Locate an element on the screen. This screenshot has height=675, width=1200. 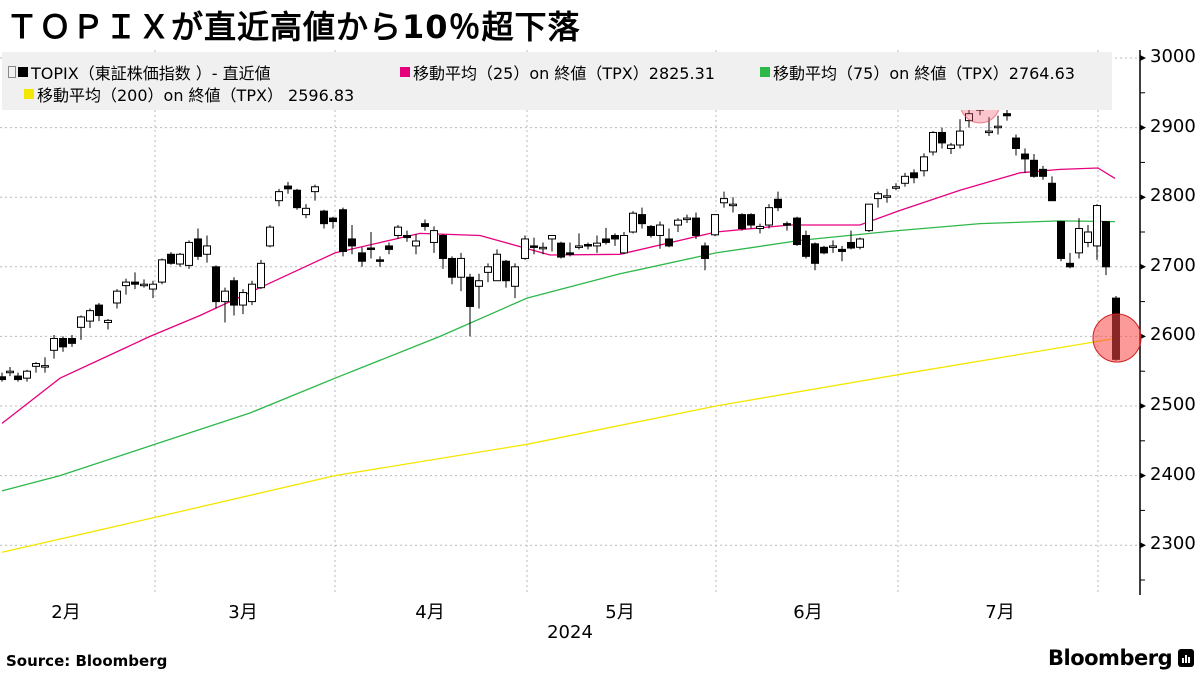
legend-item-ma75: 移動平均（75）on 終値（TPX）2764.63 is located at coordinates (917, 72).